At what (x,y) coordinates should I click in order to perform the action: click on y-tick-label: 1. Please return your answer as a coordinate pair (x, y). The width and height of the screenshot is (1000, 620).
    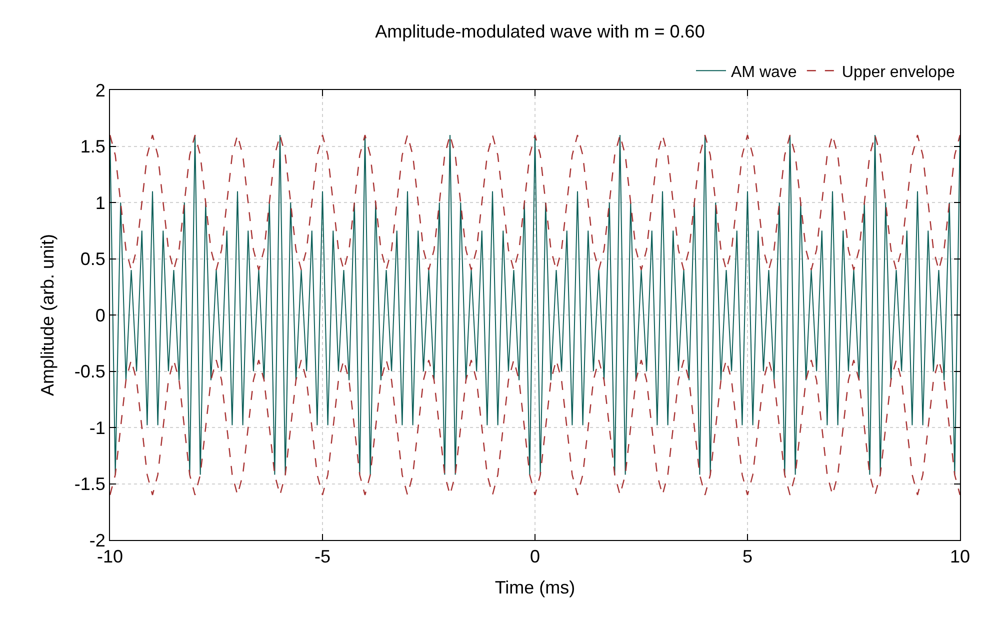
    Looking at the image, I should click on (100, 202).